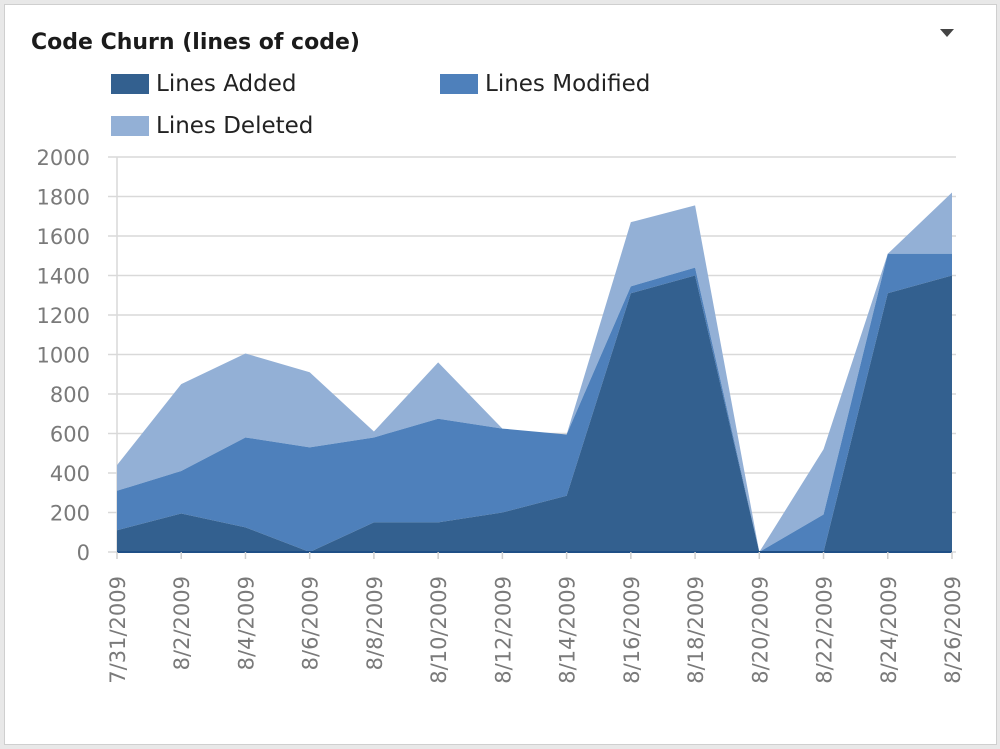 This screenshot has width=1000, height=749. What do you see at coordinates (439, 630) in the screenshot?
I see `x-tick-label: 8/10/2009` at bounding box center [439, 630].